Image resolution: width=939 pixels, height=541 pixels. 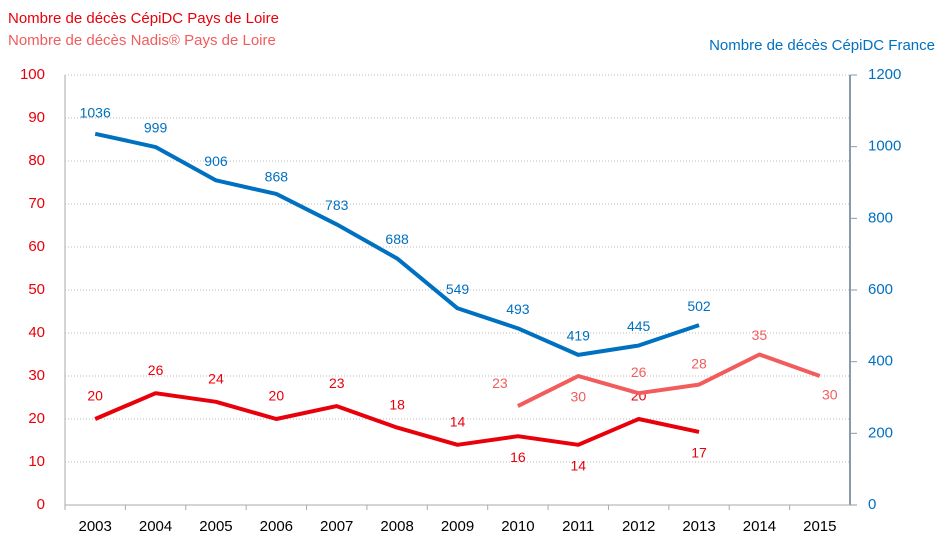 I want to click on x-tick-label: 2008, so click(x=396, y=526).